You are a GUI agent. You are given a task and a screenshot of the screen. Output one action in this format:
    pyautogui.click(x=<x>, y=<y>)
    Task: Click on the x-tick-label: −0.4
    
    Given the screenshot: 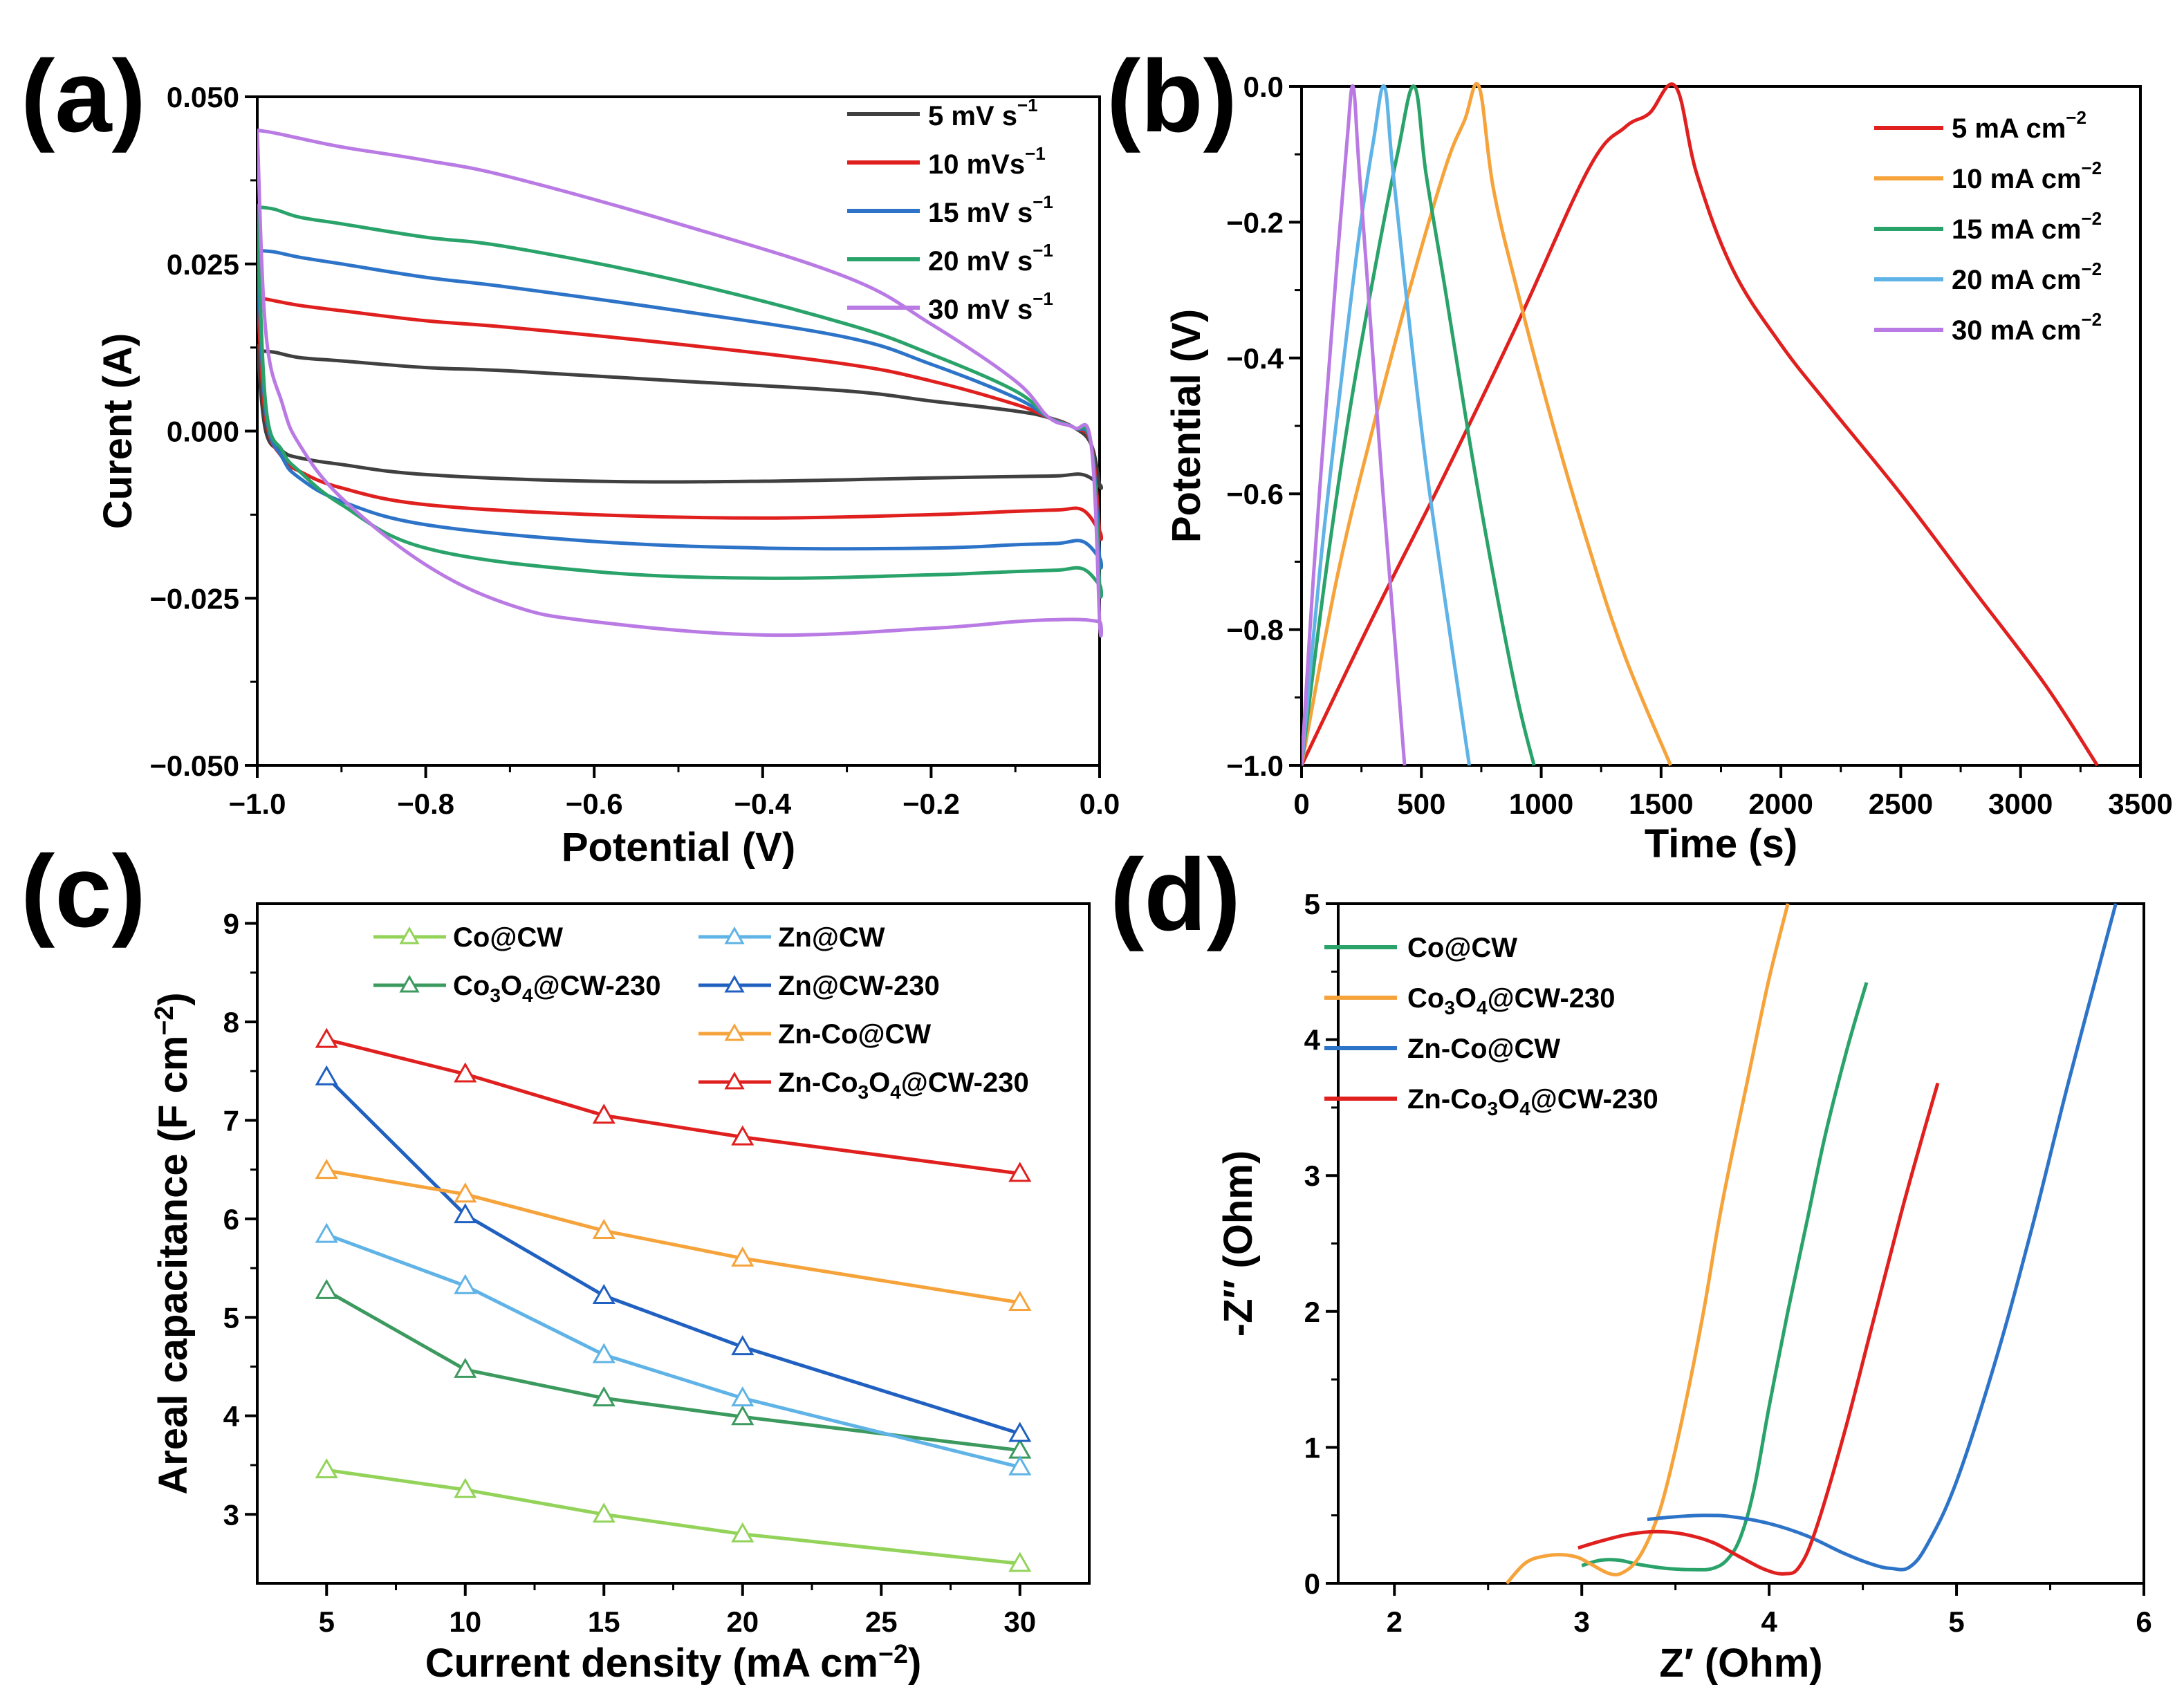 What is the action you would take?
    pyautogui.click(x=763, y=804)
    